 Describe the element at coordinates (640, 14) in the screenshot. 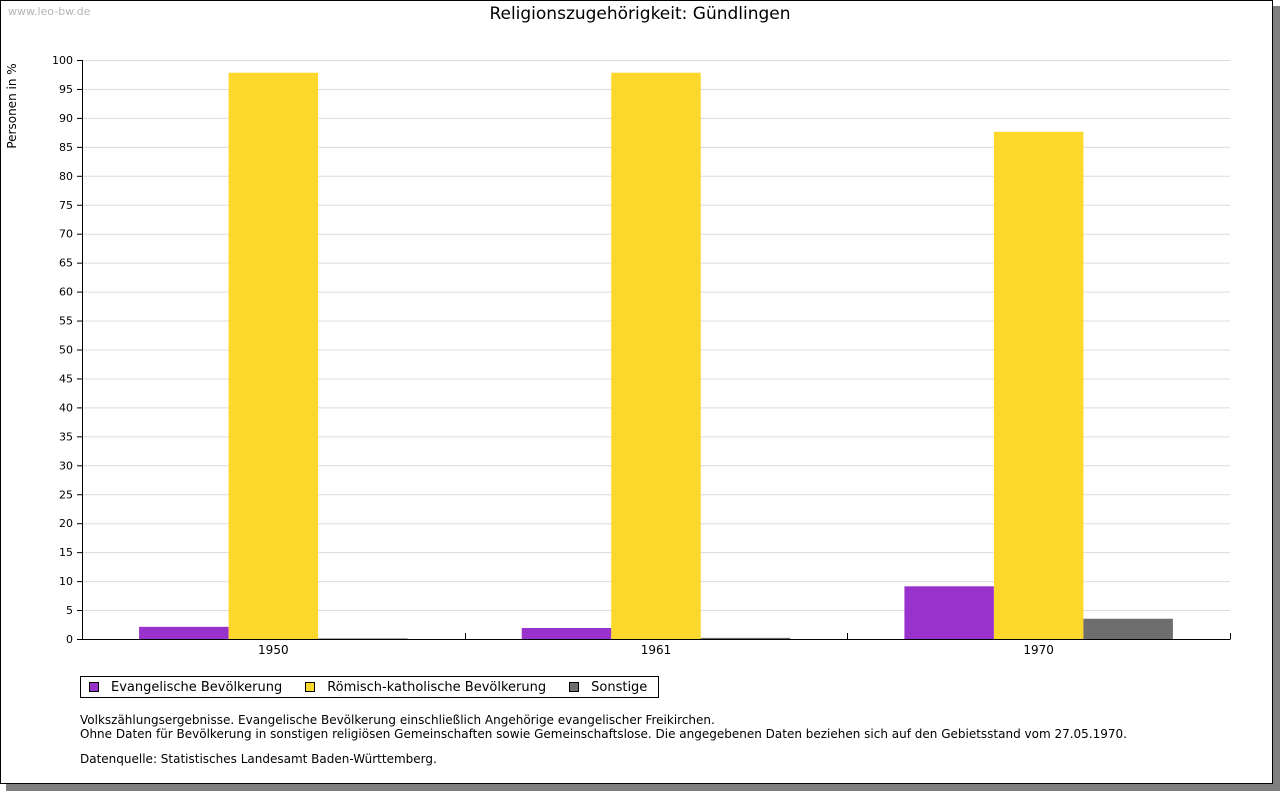

I see `chart-title: Religionszugehörigkeit: Gündlingen` at that location.